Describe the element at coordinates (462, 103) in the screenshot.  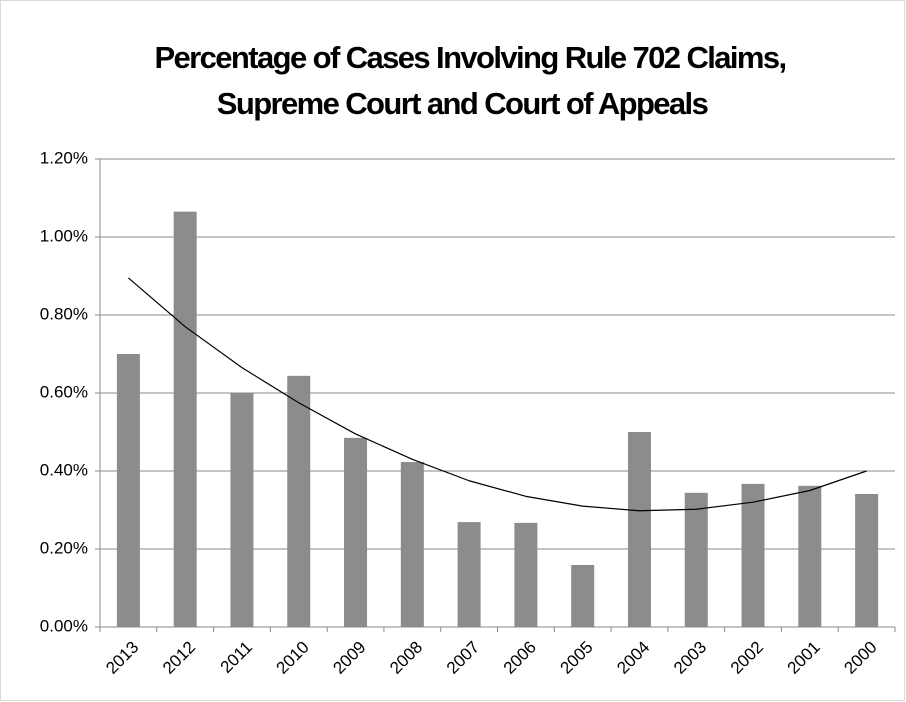
I see `chart-title: Supreme Court and Court of Appeals` at that location.